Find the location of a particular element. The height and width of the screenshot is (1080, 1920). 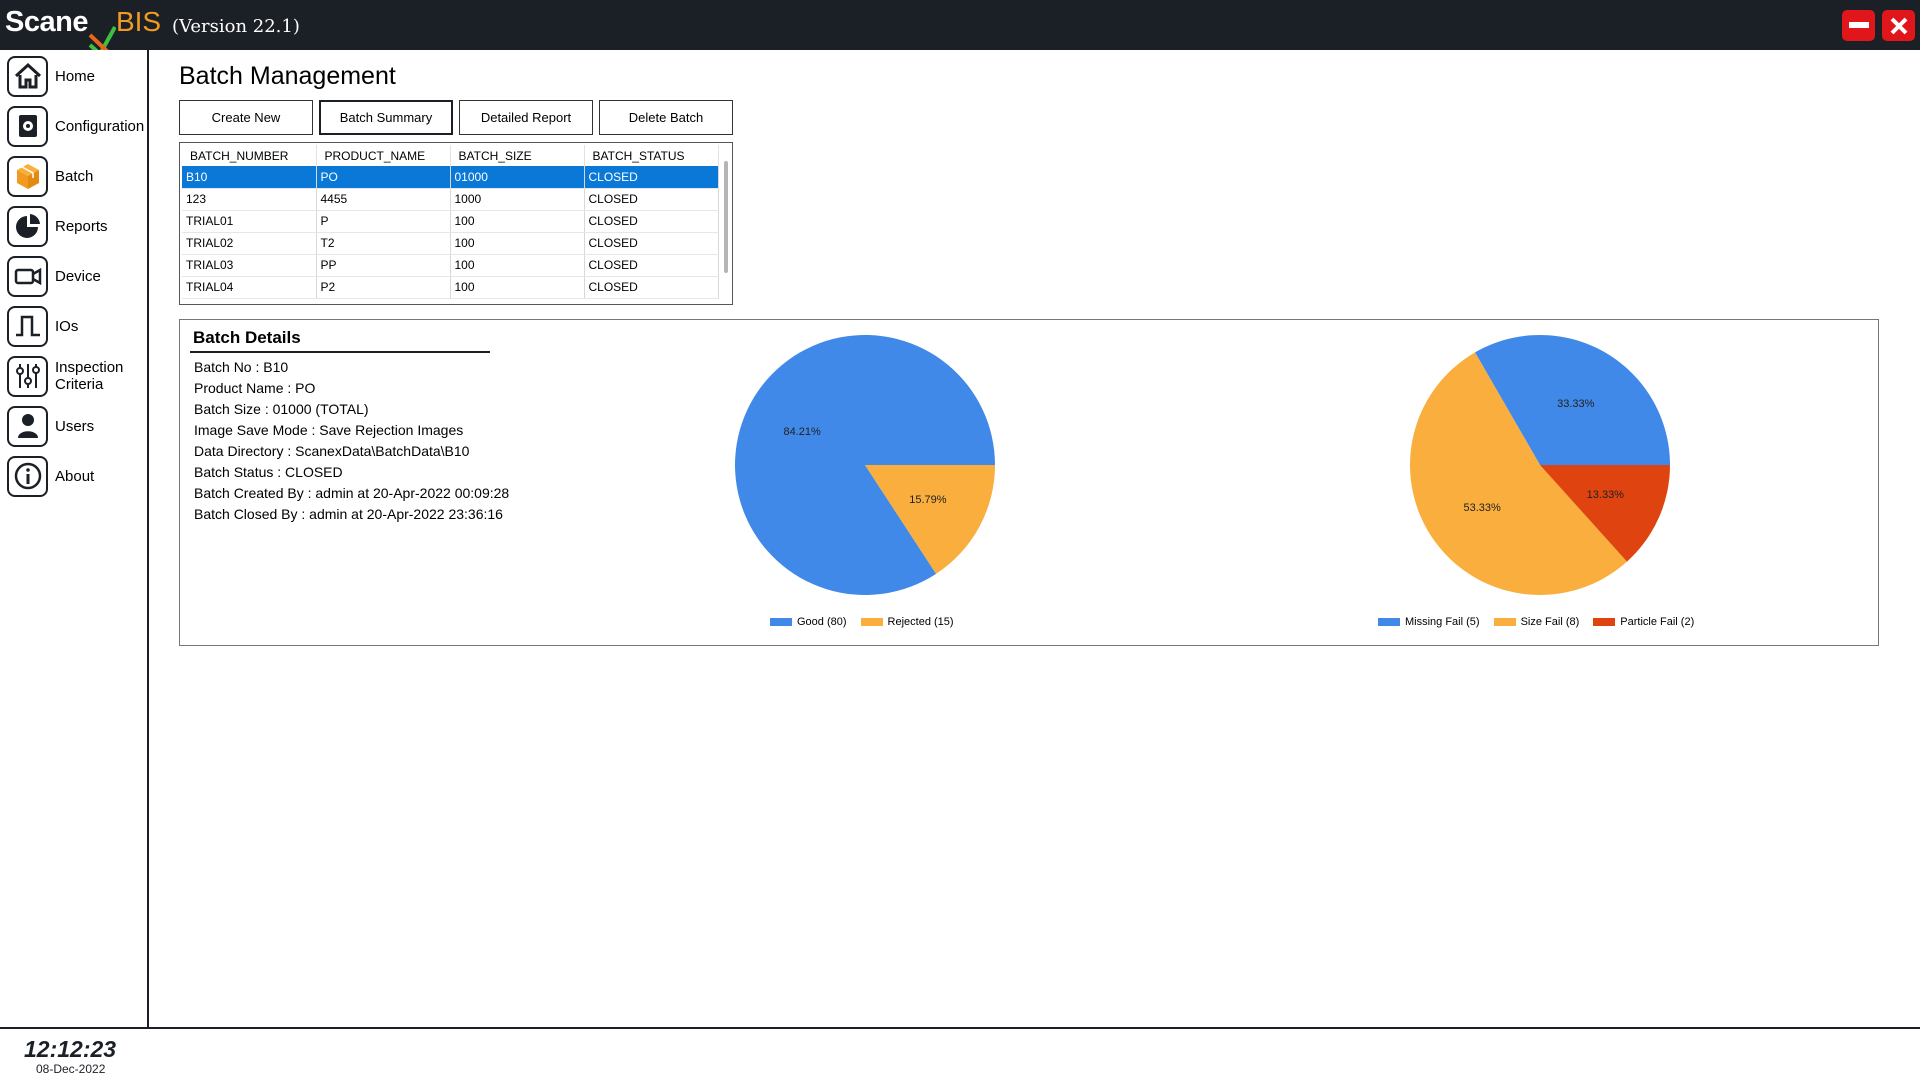

sidebar-item-users: Users is located at coordinates (77, 426).